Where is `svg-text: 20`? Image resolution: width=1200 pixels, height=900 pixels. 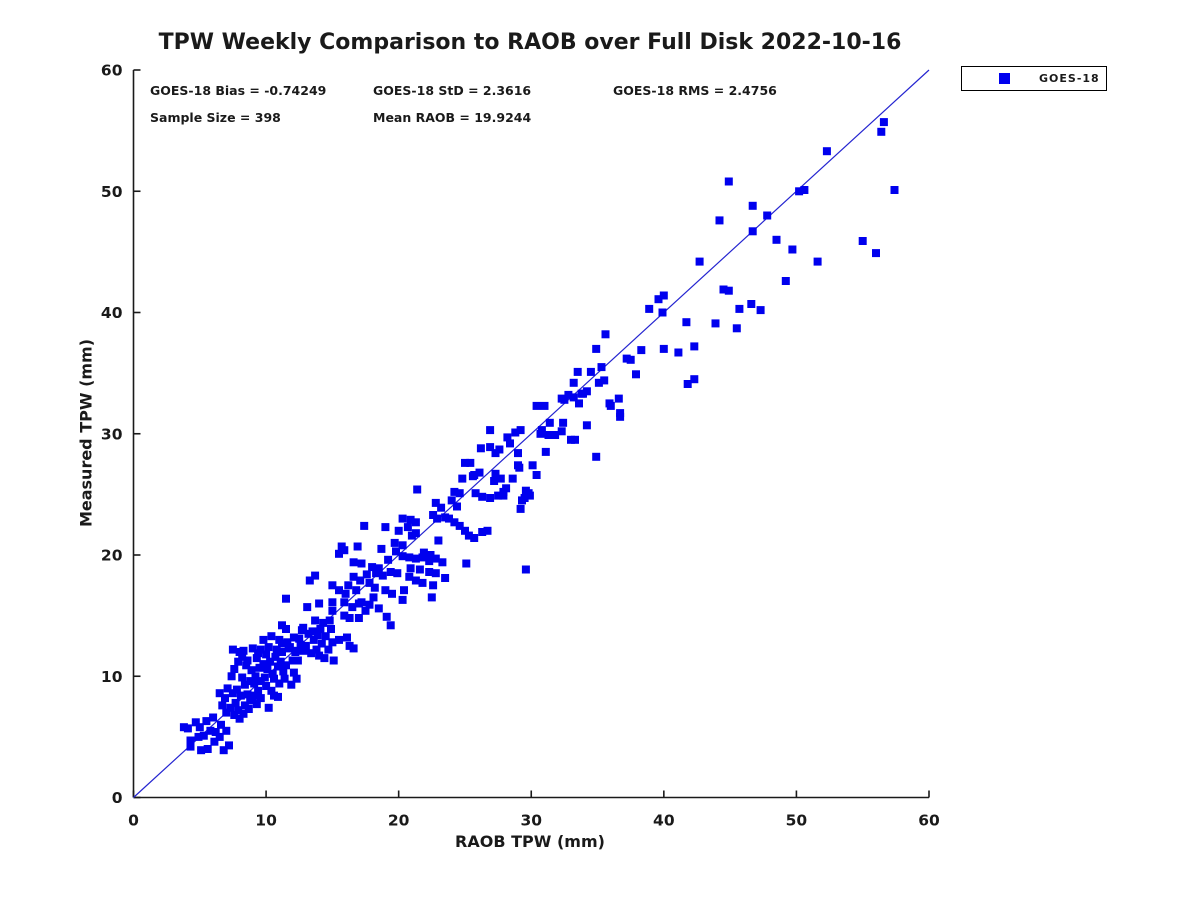 svg-text: 20 is located at coordinates (112, 556).